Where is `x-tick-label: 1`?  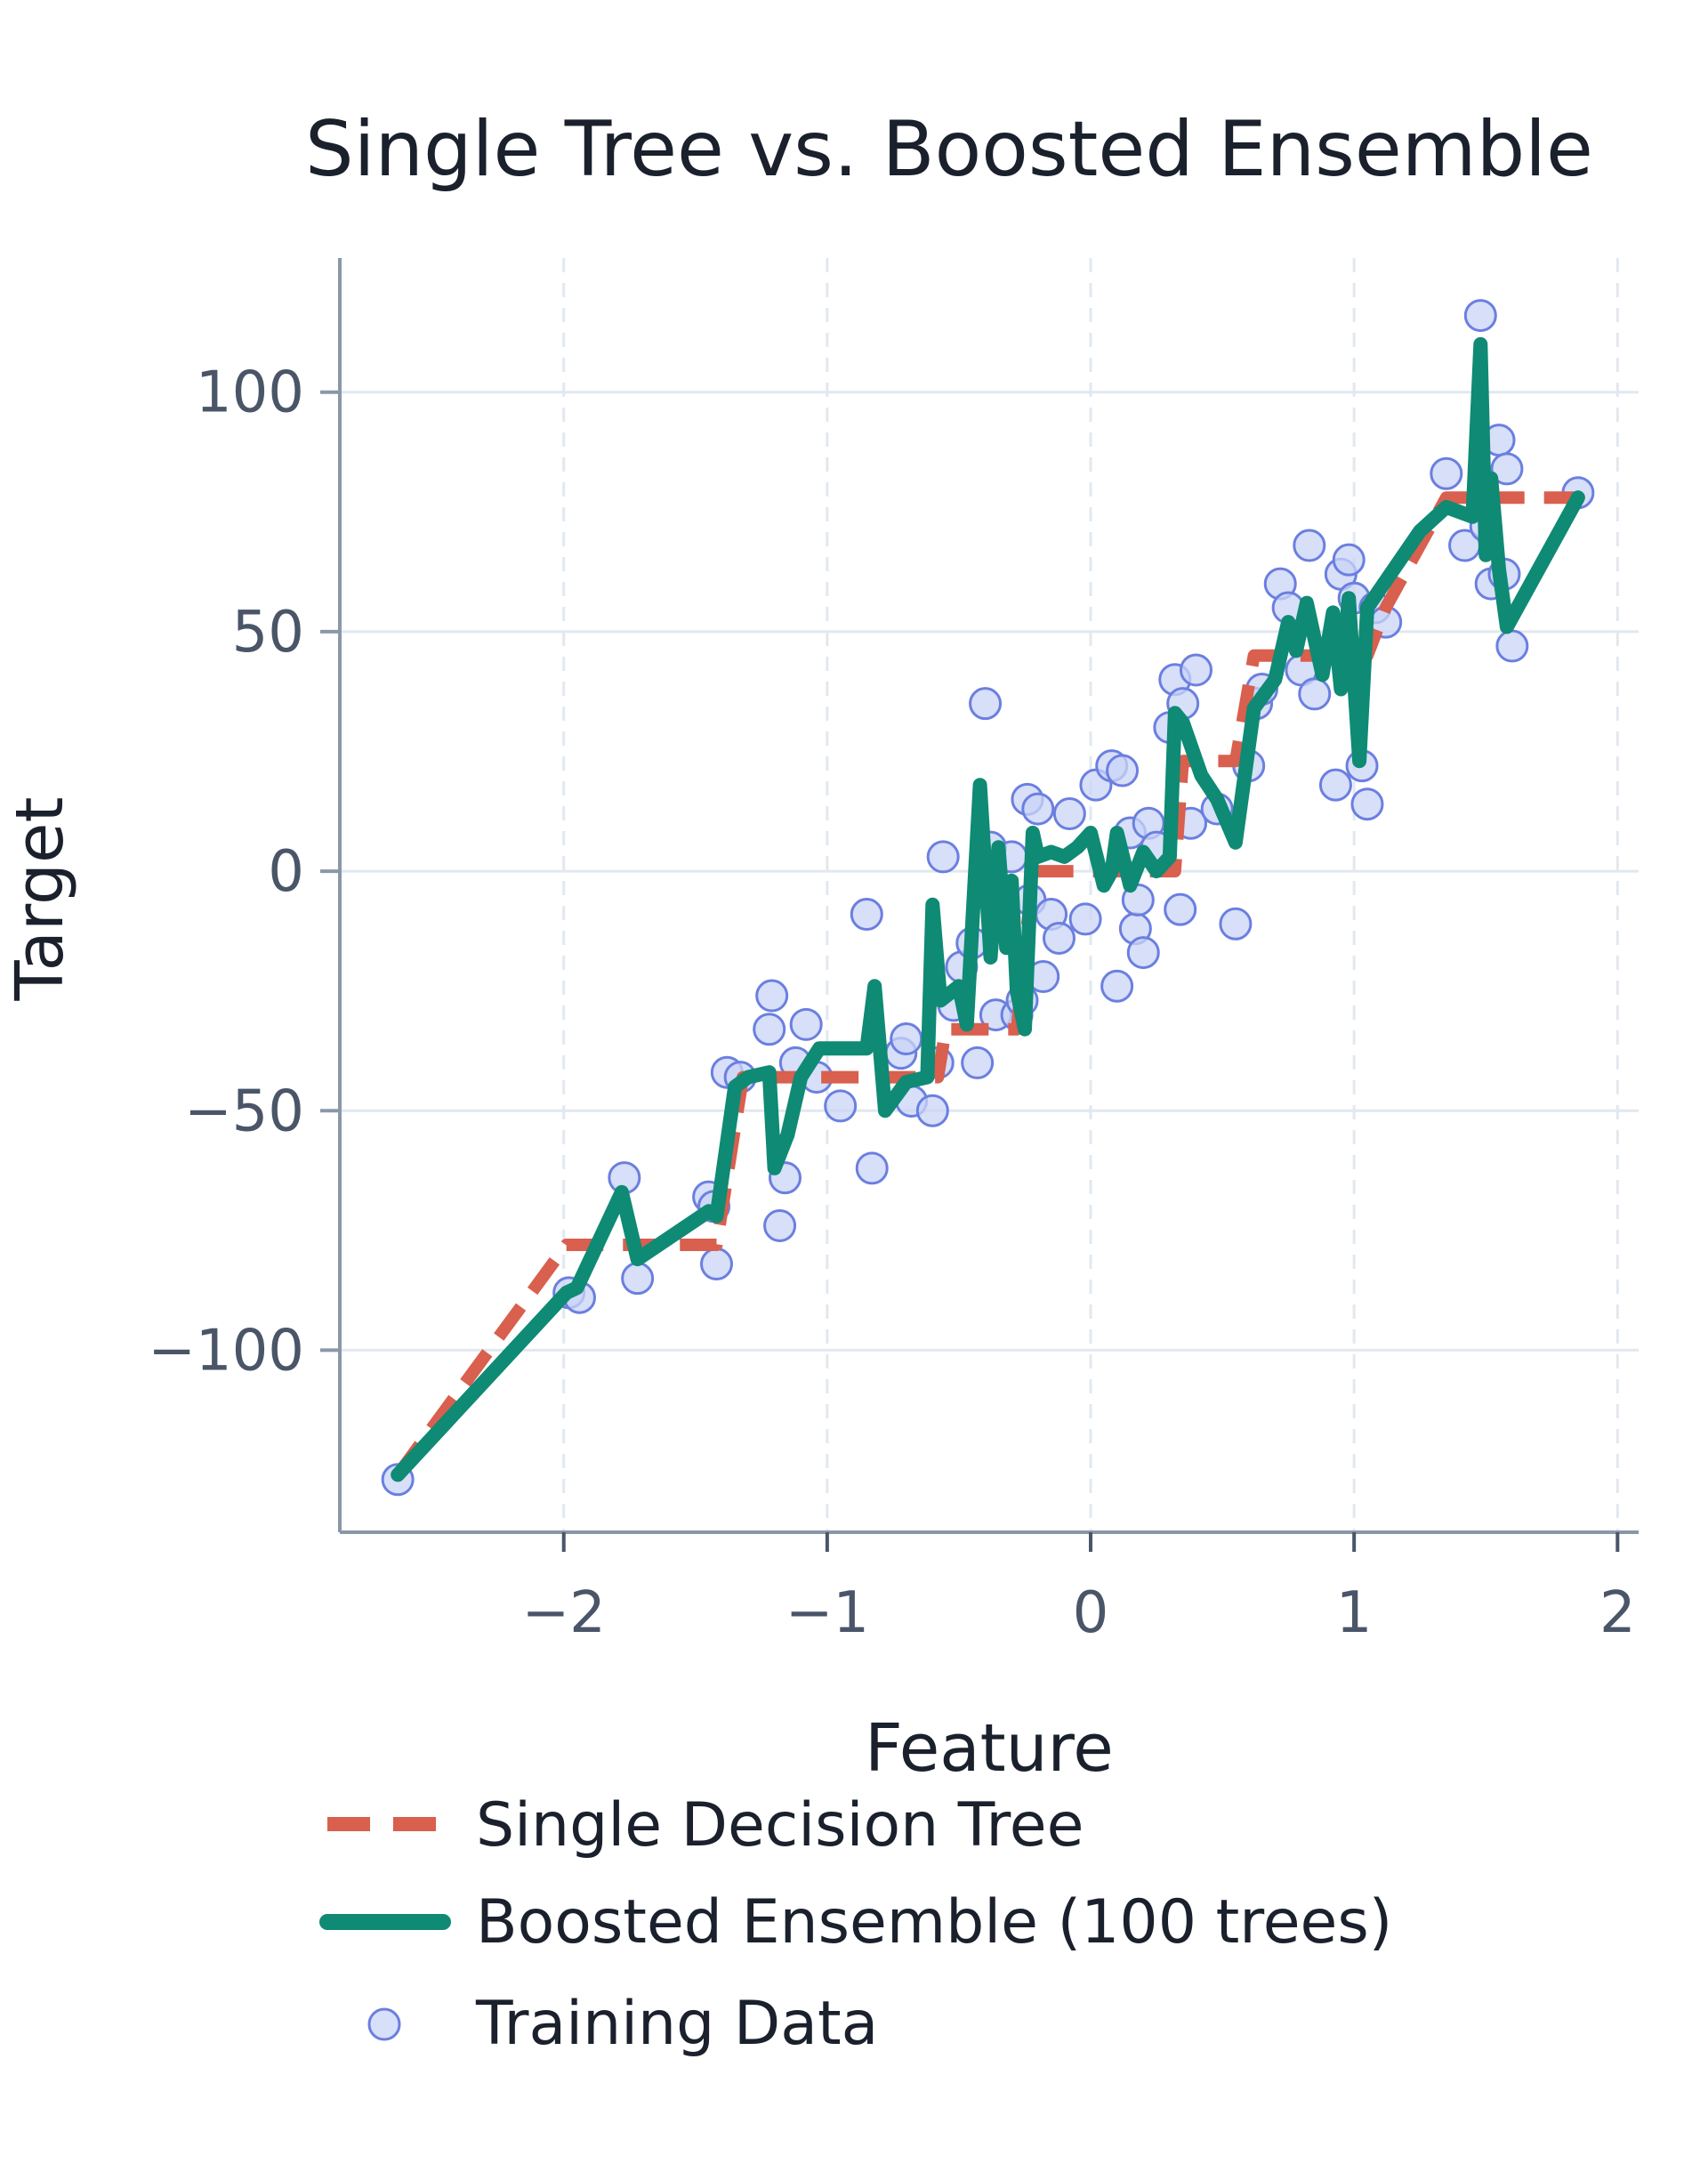
x-tick-label: 1 is located at coordinates (1354, 1613).